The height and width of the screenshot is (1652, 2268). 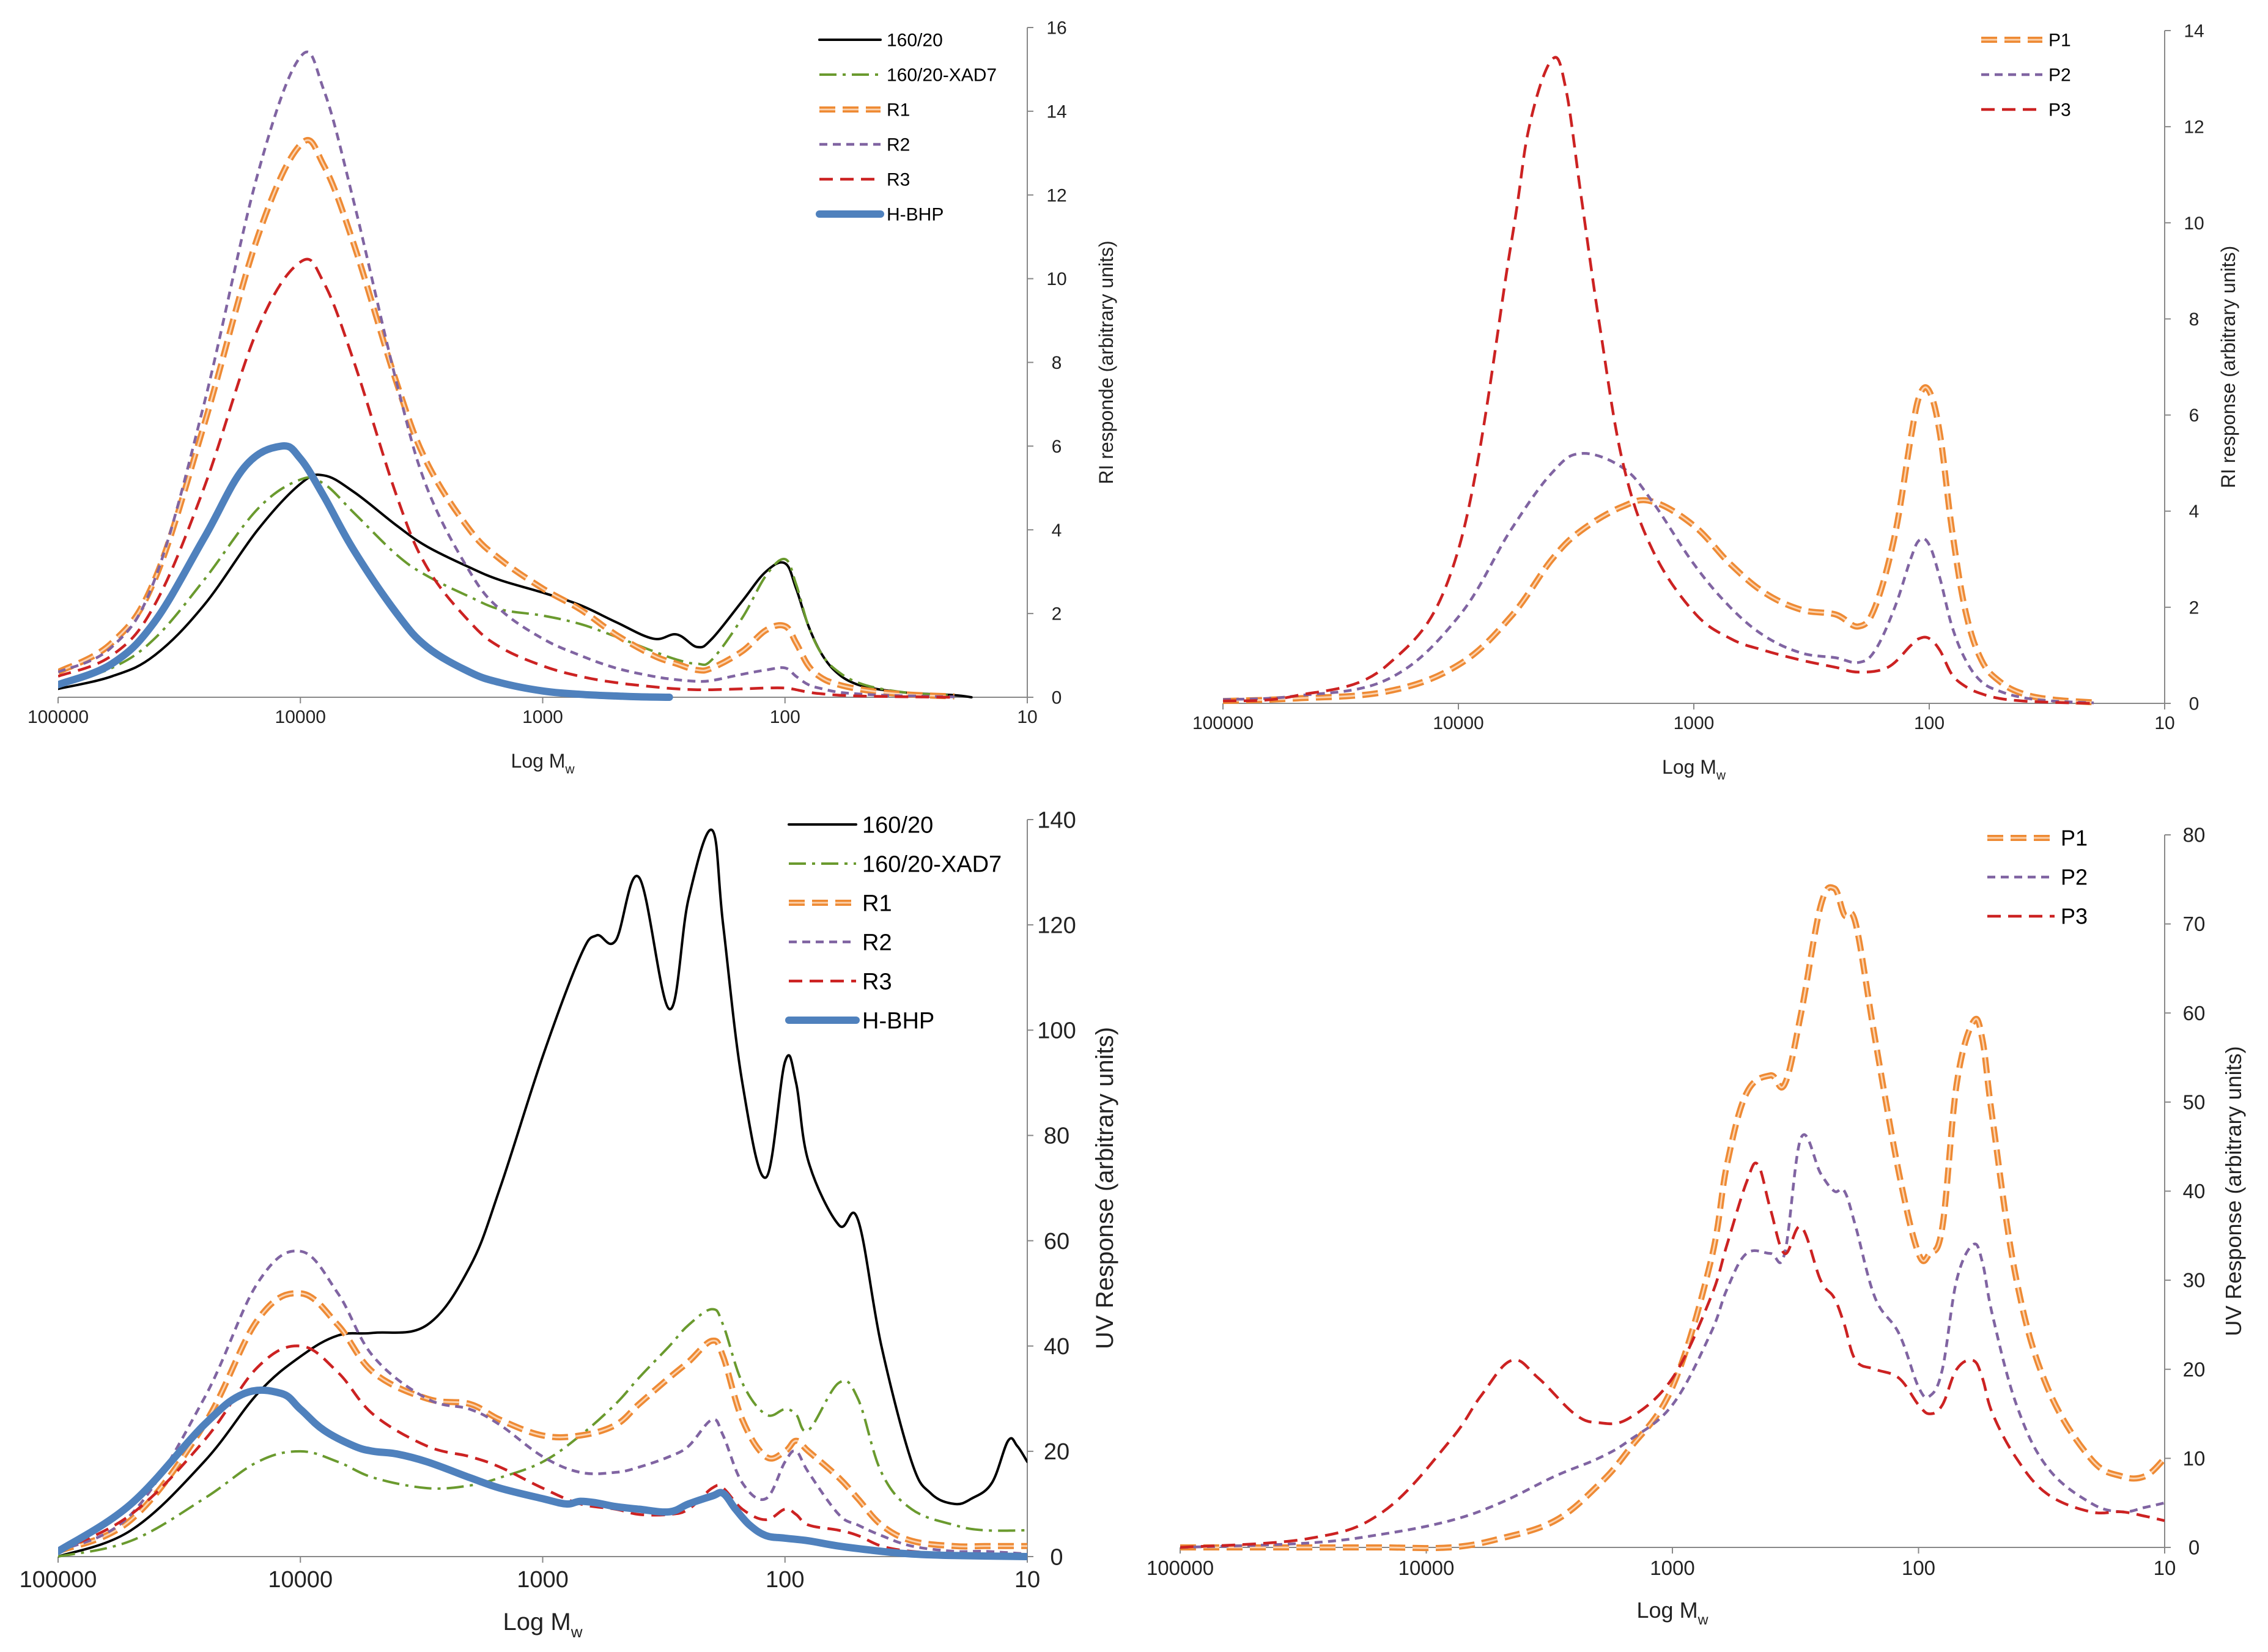 What do you see at coordinates (898, 145) in the screenshot?
I see `legend-label: R2` at bounding box center [898, 145].